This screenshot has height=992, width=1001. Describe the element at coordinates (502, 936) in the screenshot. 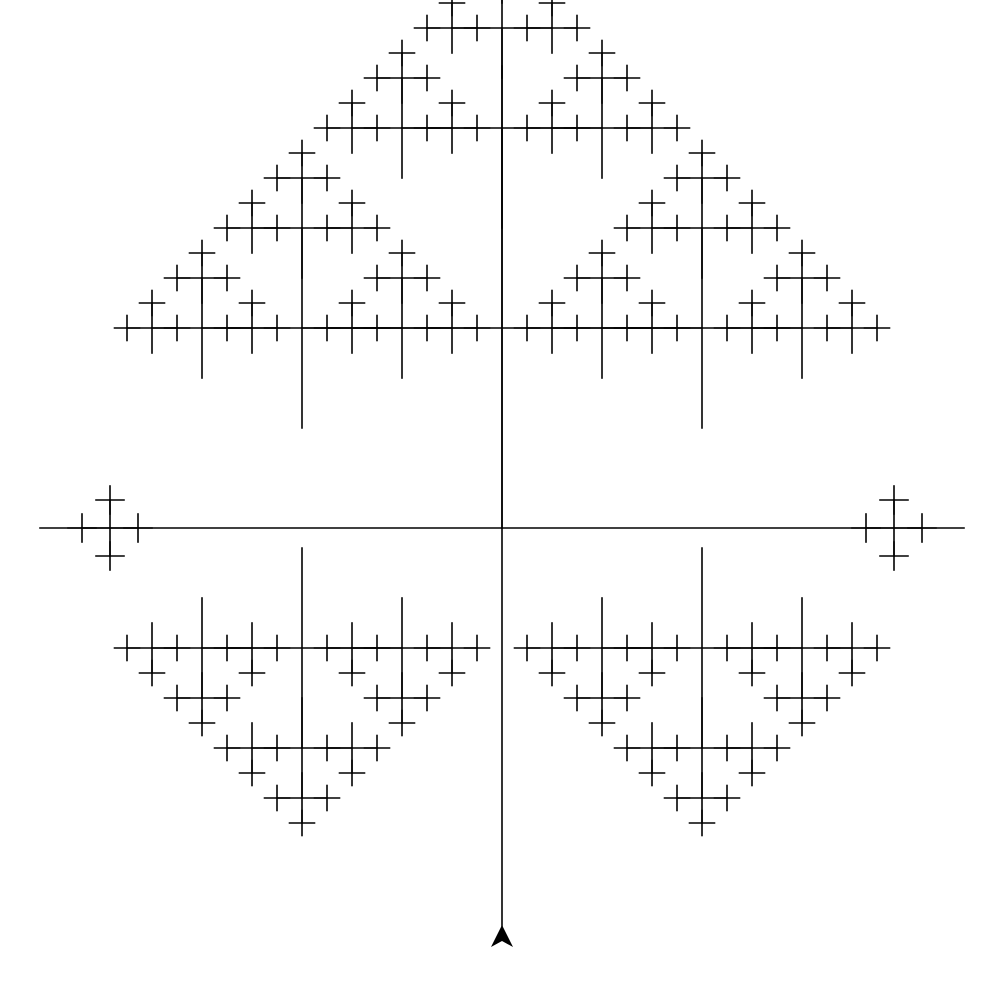

I see `turtle-arrow-icon` at that location.